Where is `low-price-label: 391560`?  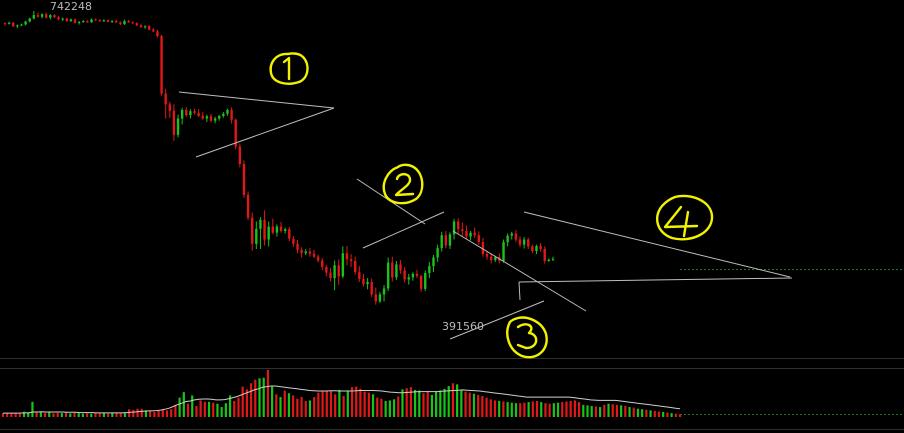 low-price-label: 391560 is located at coordinates (463, 326).